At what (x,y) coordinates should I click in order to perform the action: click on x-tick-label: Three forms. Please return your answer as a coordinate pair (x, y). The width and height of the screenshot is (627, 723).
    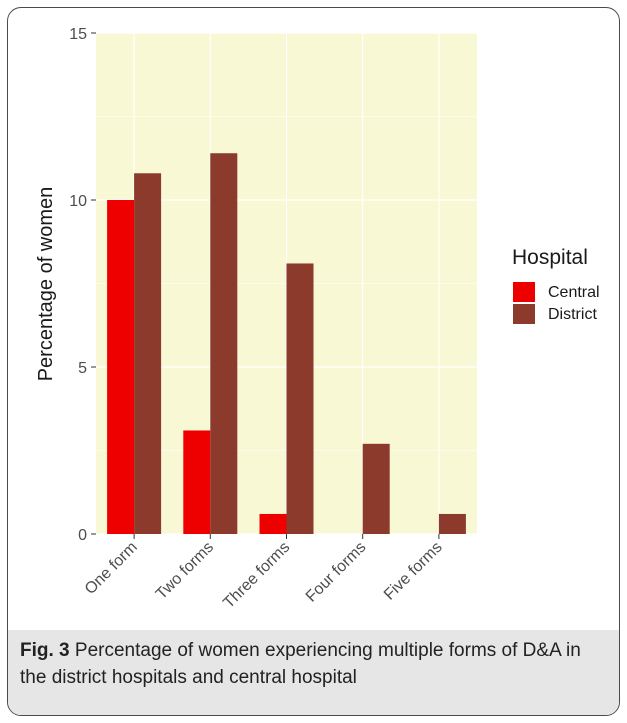
    Looking at the image, I should click on (256, 575).